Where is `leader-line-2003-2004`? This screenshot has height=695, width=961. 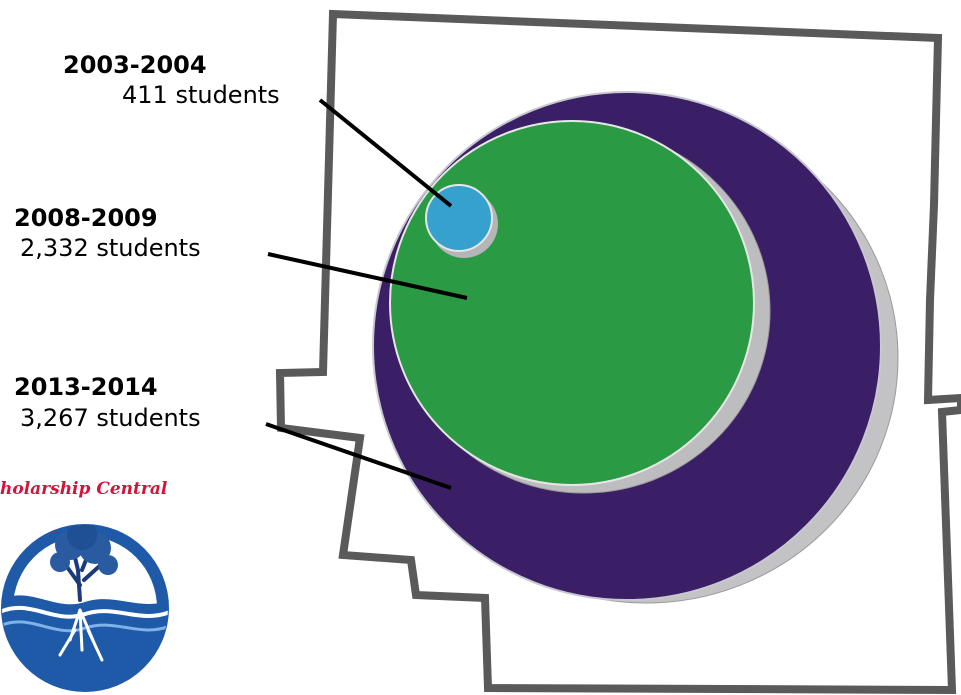
leader-line-2003-2004 is located at coordinates (385, 153).